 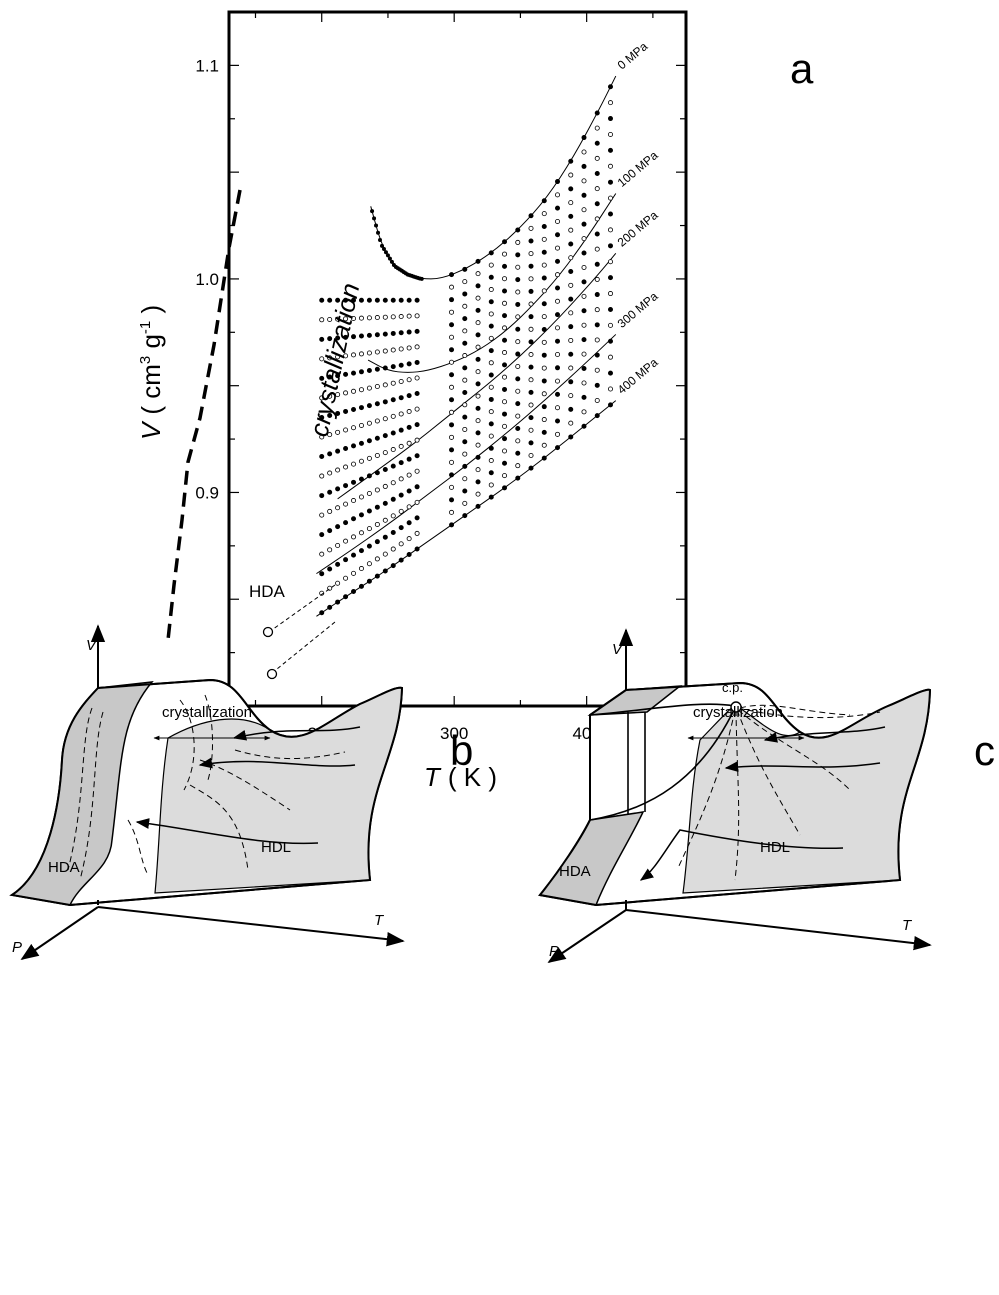 What do you see at coordinates (638, 169) in the screenshot?
I see `isobar-label: 100 MPa` at bounding box center [638, 169].